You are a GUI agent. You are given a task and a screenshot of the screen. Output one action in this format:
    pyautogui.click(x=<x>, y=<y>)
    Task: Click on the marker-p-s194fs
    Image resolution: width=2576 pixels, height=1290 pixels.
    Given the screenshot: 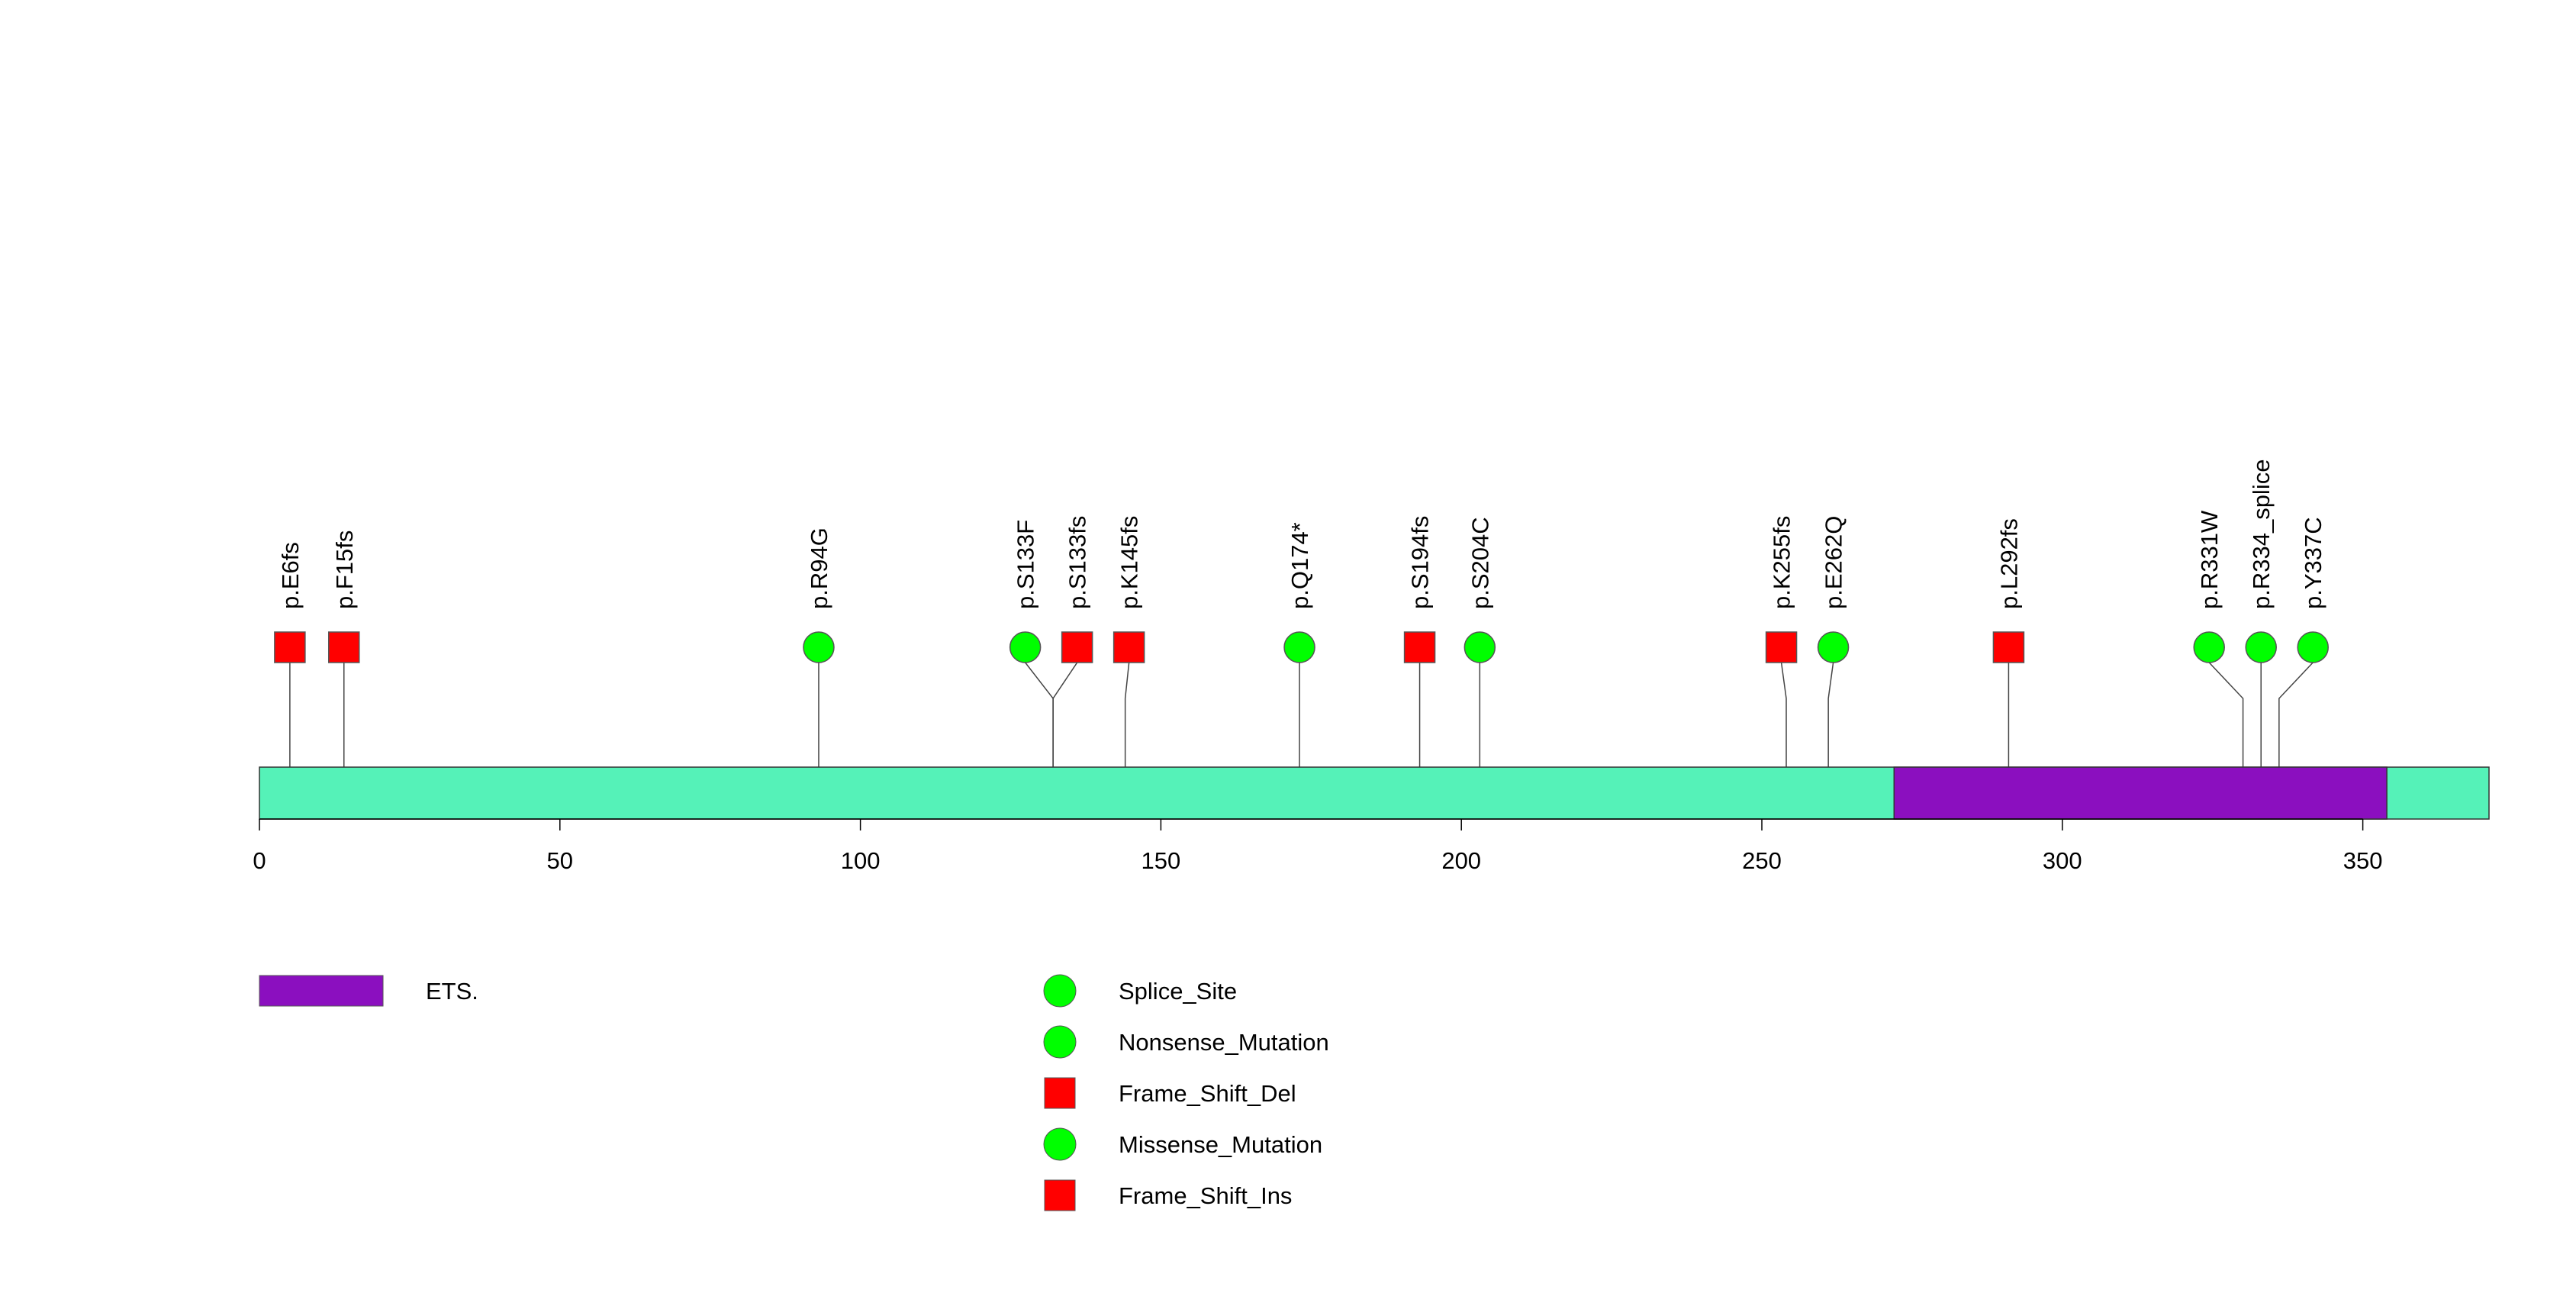 What is the action you would take?
    pyautogui.click(x=1419, y=647)
    